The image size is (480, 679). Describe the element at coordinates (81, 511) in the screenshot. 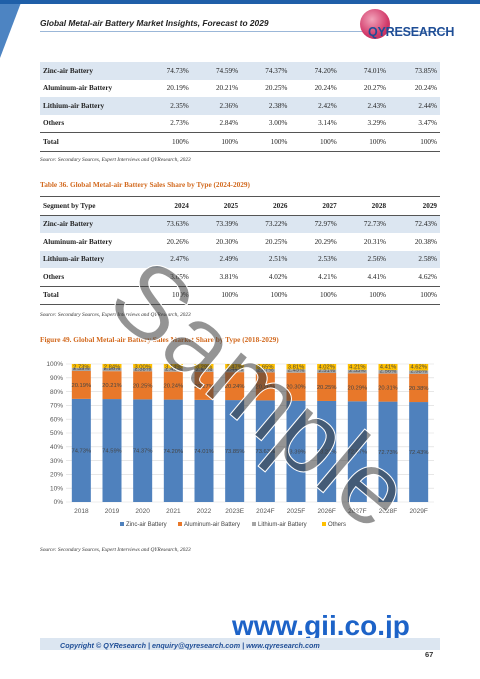

I see `x-tick-label: 2018` at that location.